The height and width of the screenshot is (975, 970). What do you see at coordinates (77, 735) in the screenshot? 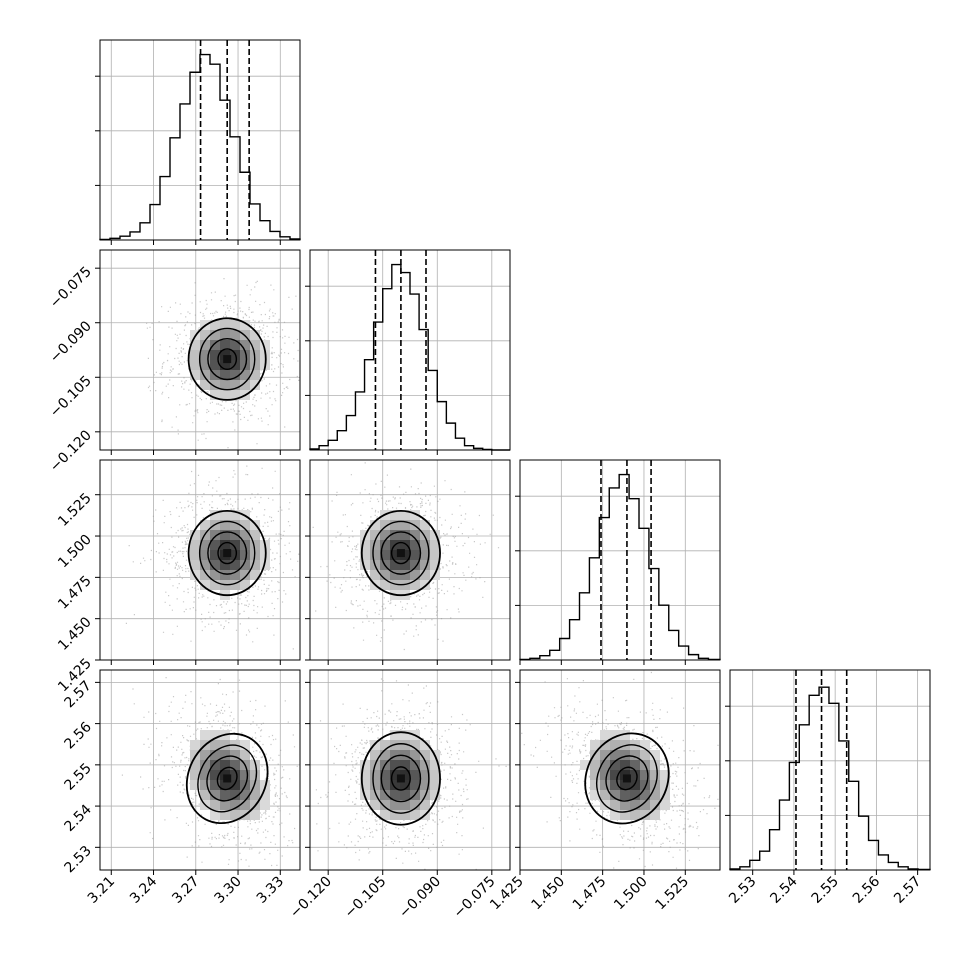
I see `y-tick-label: 2.56` at bounding box center [77, 735].